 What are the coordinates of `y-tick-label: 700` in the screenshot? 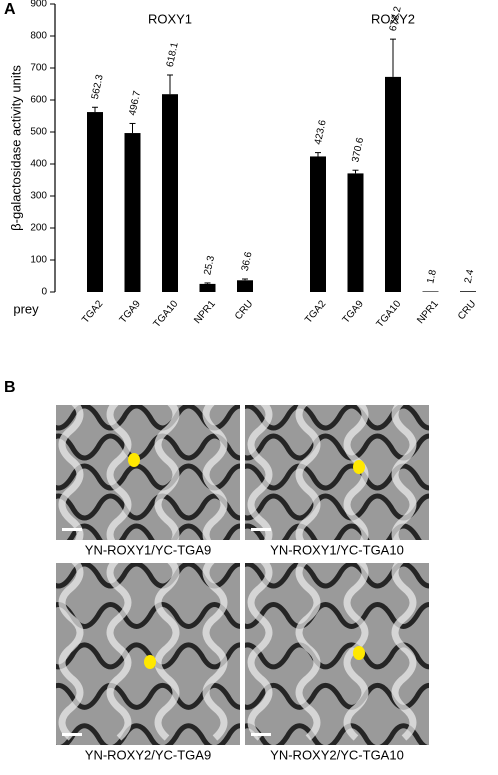 It's located at (38, 68).